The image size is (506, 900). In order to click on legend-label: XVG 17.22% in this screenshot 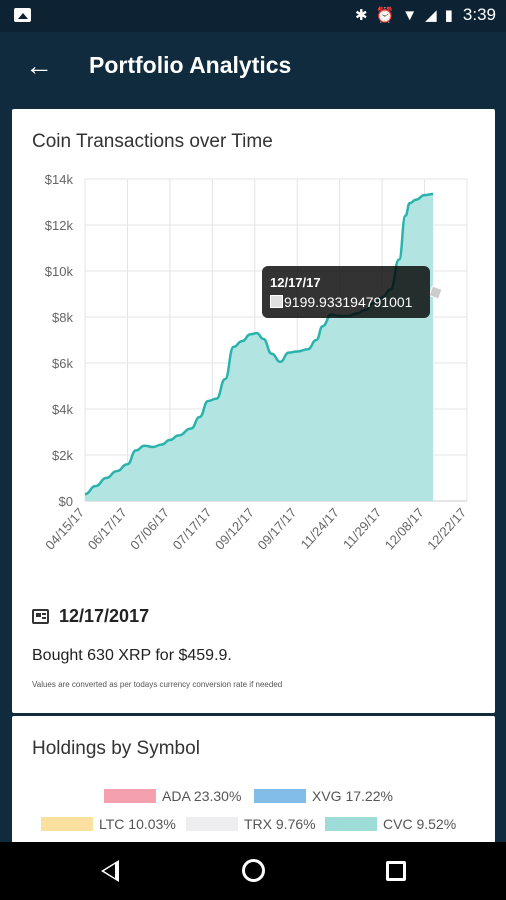, I will do `click(352, 796)`.